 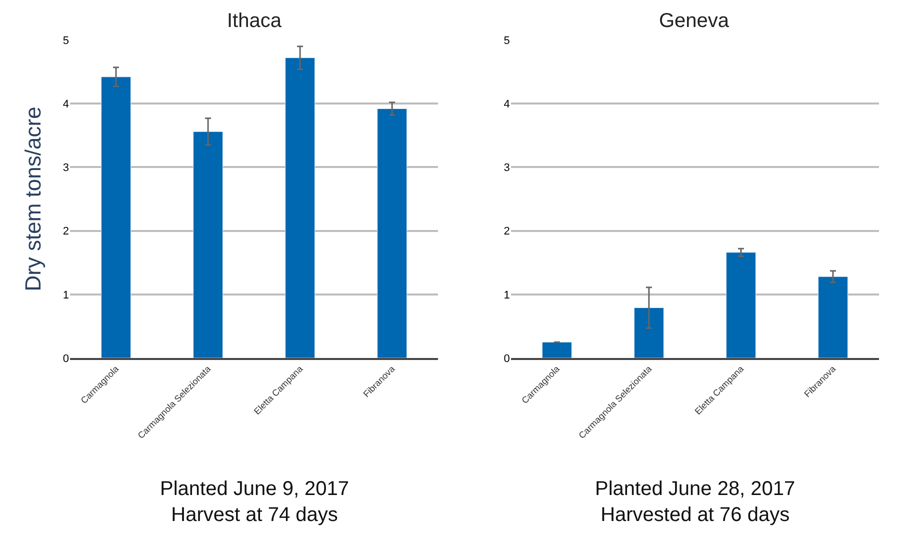 What do you see at coordinates (255, 489) in the screenshot?
I see `text: Planted June 9, 2017` at bounding box center [255, 489].